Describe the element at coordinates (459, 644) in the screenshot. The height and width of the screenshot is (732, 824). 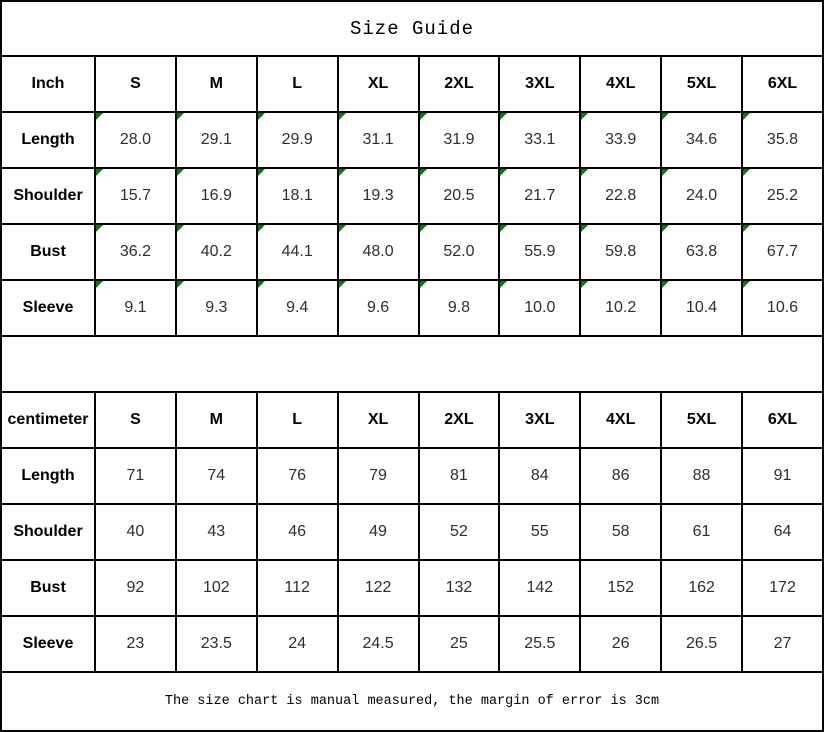
I see `size-value-cell: 25` at that location.